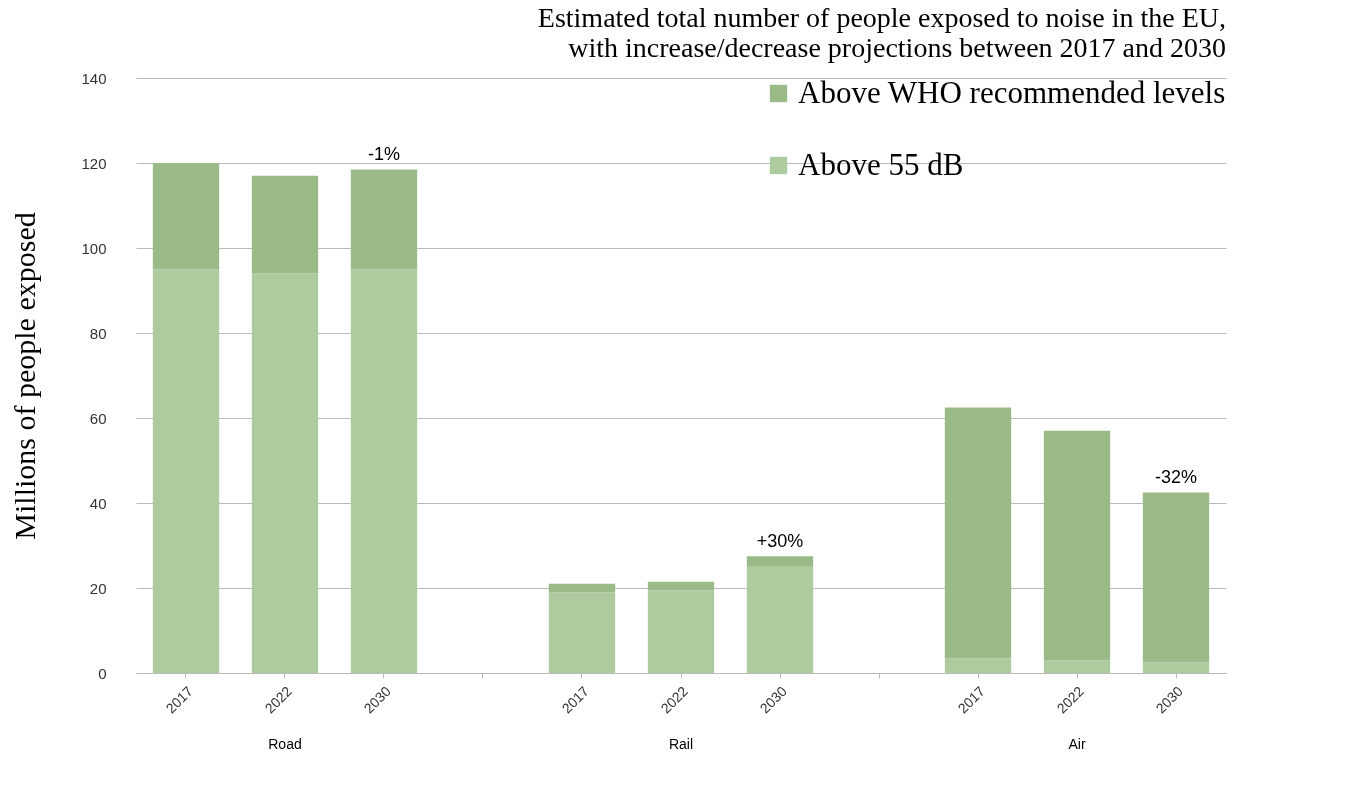 The image size is (1355, 797). Describe the element at coordinates (1077, 744) in the screenshot. I see `text: Air` at that location.